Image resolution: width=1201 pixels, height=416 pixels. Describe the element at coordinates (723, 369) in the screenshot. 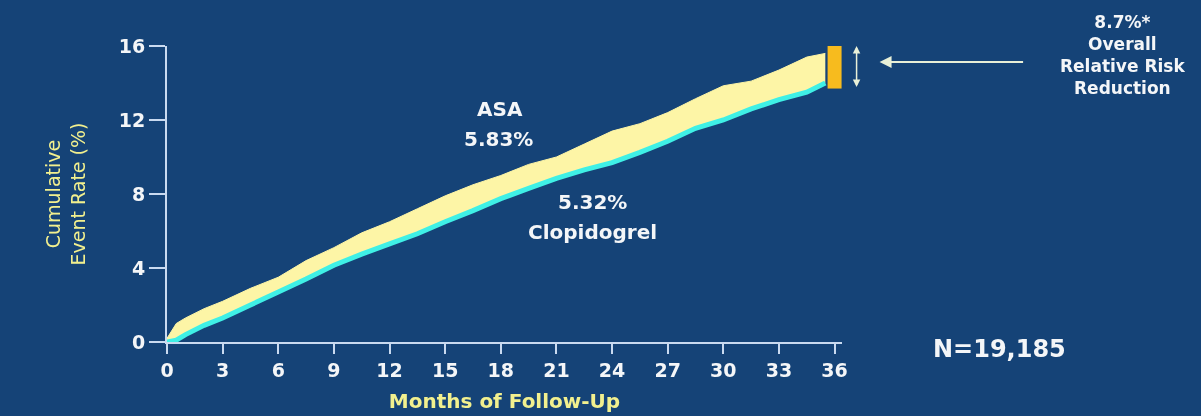

I see `x-tick-label: 30` at that location.